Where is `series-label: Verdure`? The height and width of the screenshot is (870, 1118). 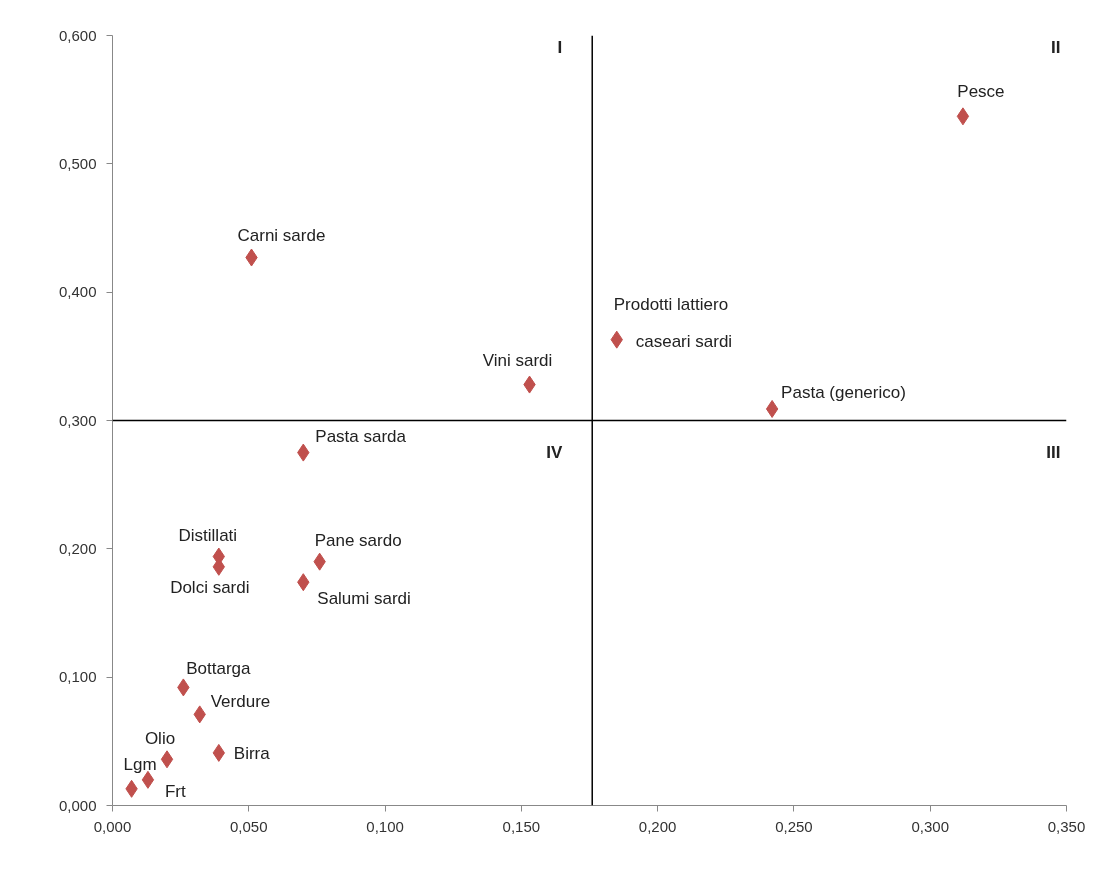
series-label: Verdure is located at coordinates (240, 701).